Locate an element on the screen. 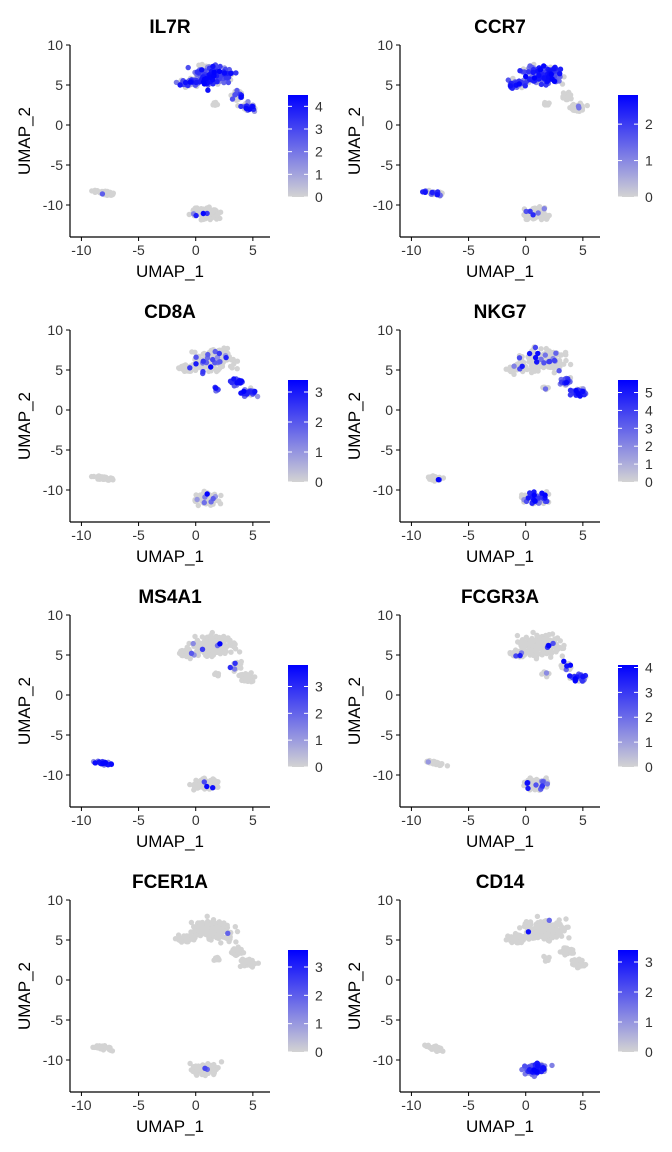  y-tick-label: 0 is located at coordinates (389, 410).